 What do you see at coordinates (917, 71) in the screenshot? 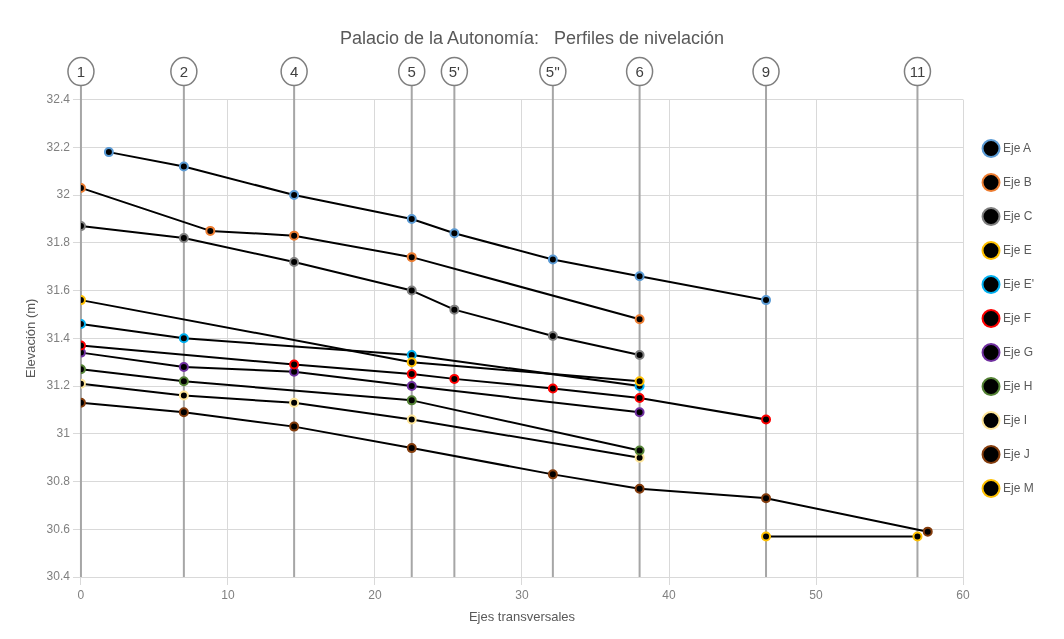
I see `text: 11` at bounding box center [917, 71].